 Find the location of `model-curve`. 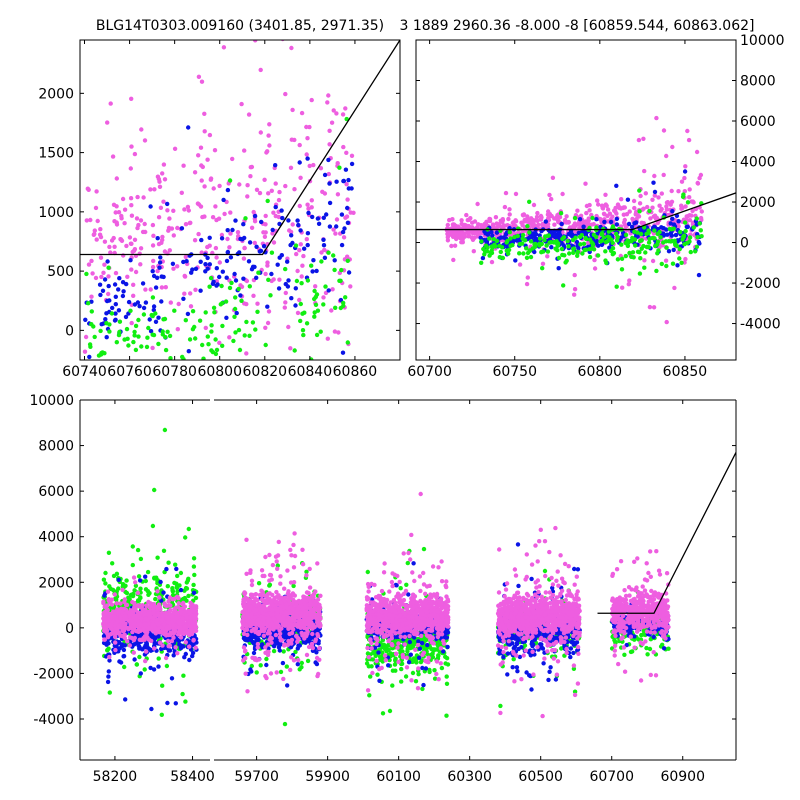

model-curve is located at coordinates (576, 211).